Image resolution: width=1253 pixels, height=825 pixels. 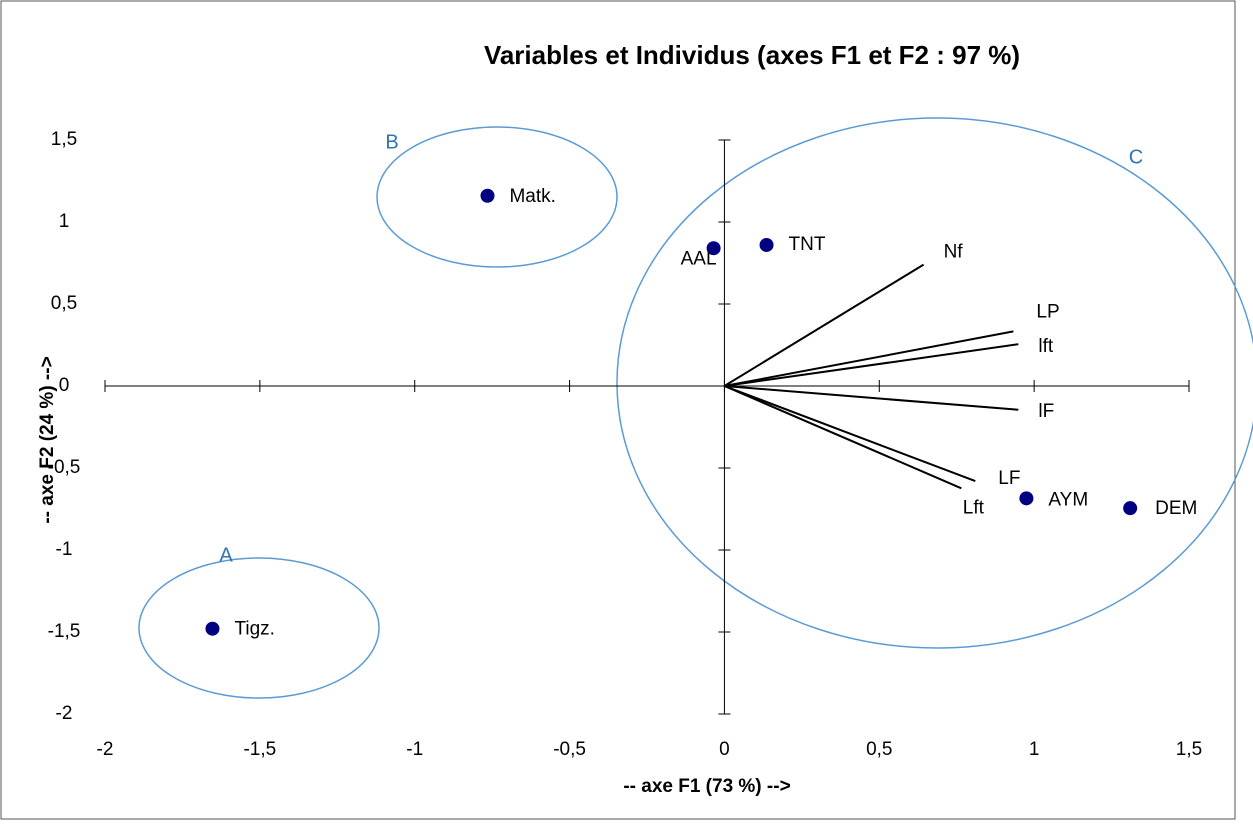 What do you see at coordinates (532, 196) in the screenshot?
I see `point-label: Matk.` at bounding box center [532, 196].